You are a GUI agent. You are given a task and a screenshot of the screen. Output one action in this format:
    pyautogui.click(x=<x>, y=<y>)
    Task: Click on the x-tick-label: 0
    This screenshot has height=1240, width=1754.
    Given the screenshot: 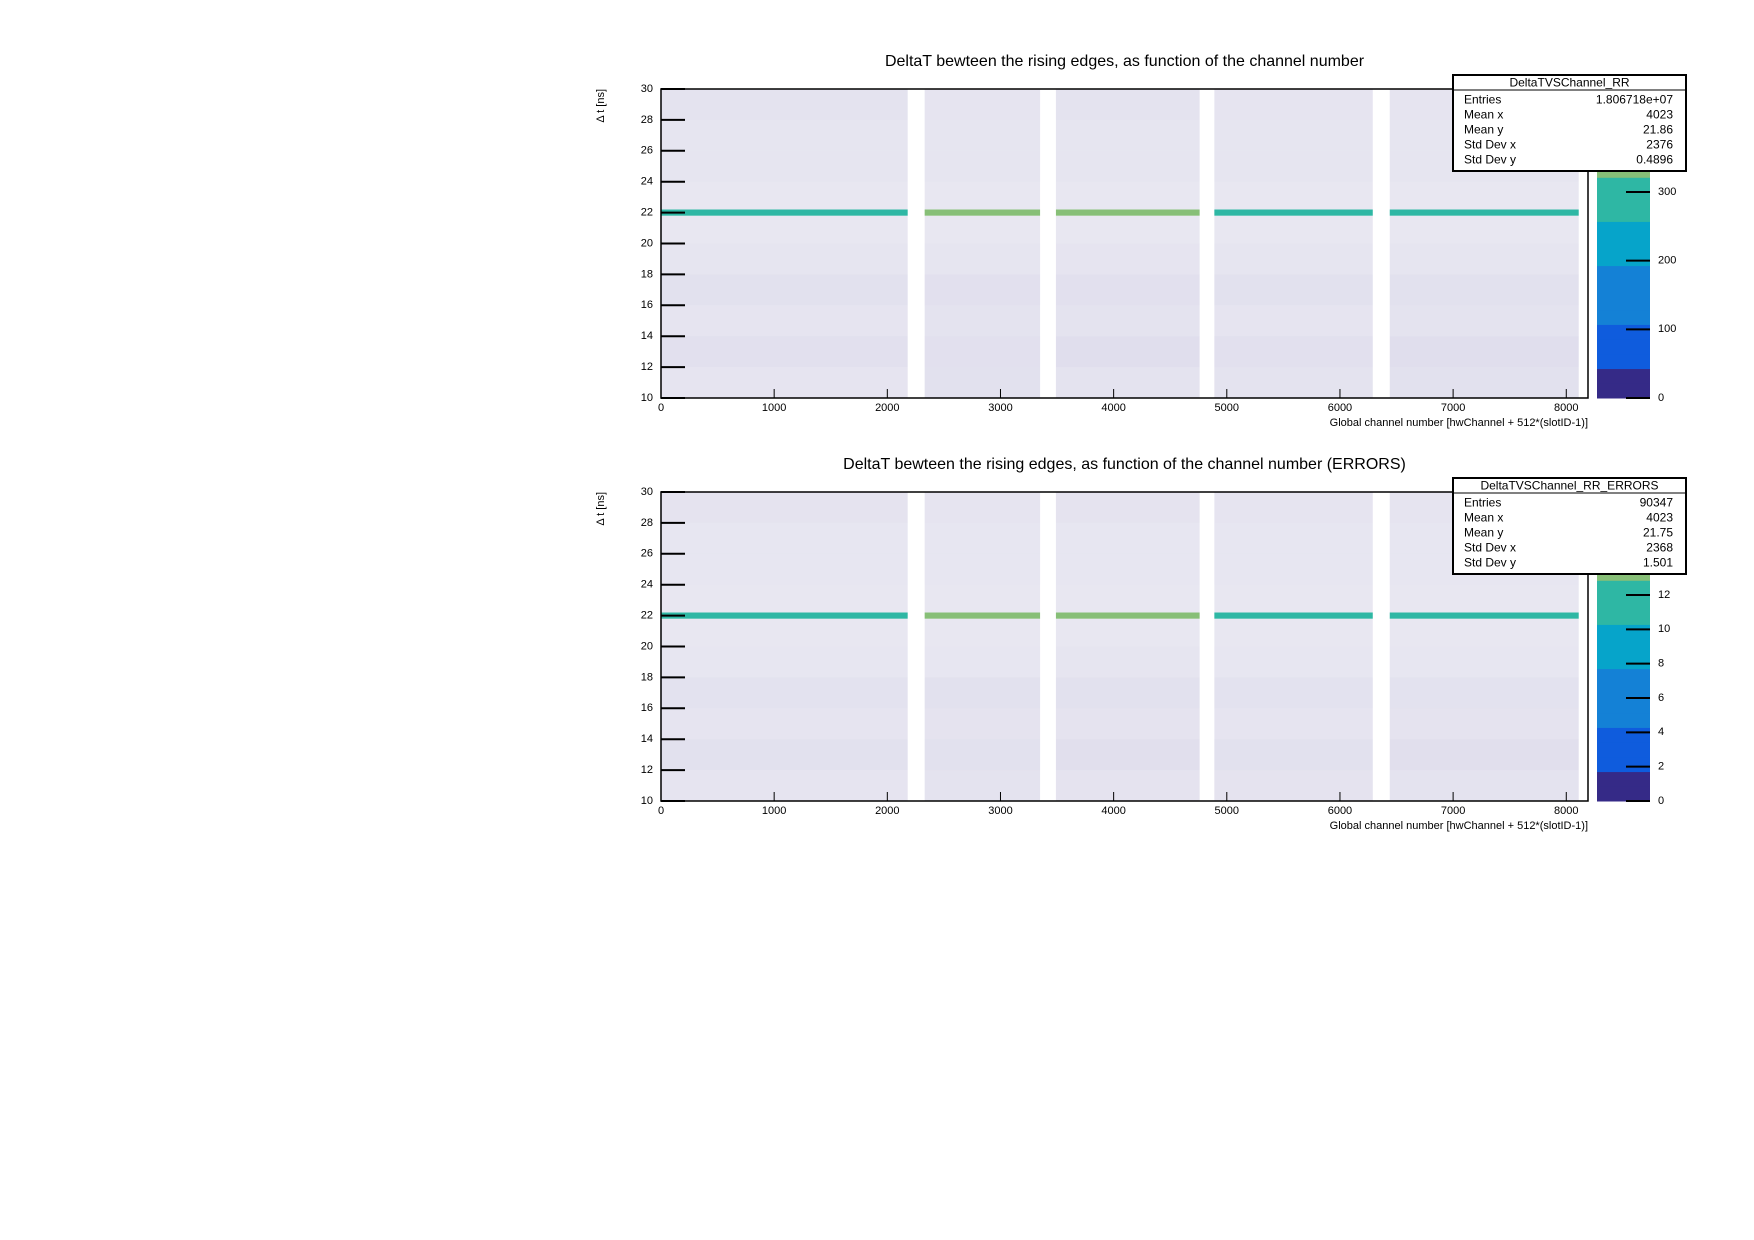 What is the action you would take?
    pyautogui.click(x=661, y=811)
    